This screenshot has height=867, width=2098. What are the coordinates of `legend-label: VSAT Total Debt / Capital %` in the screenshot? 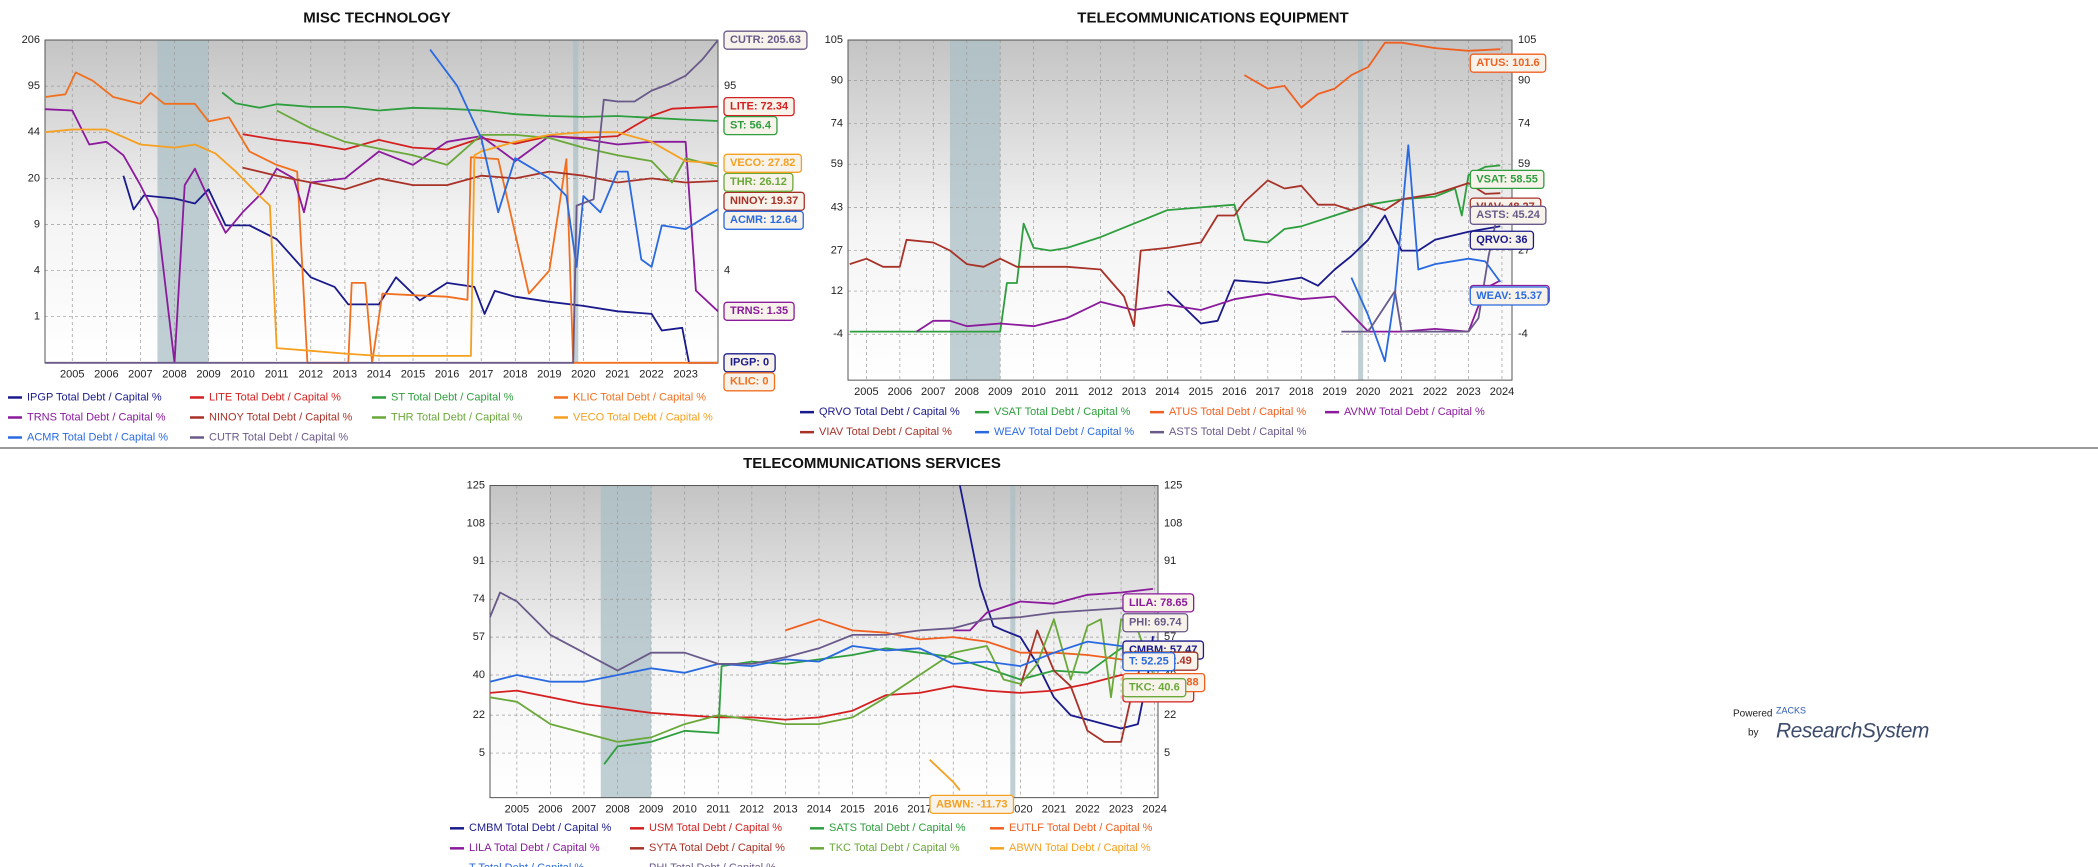 It's located at (1062, 412).